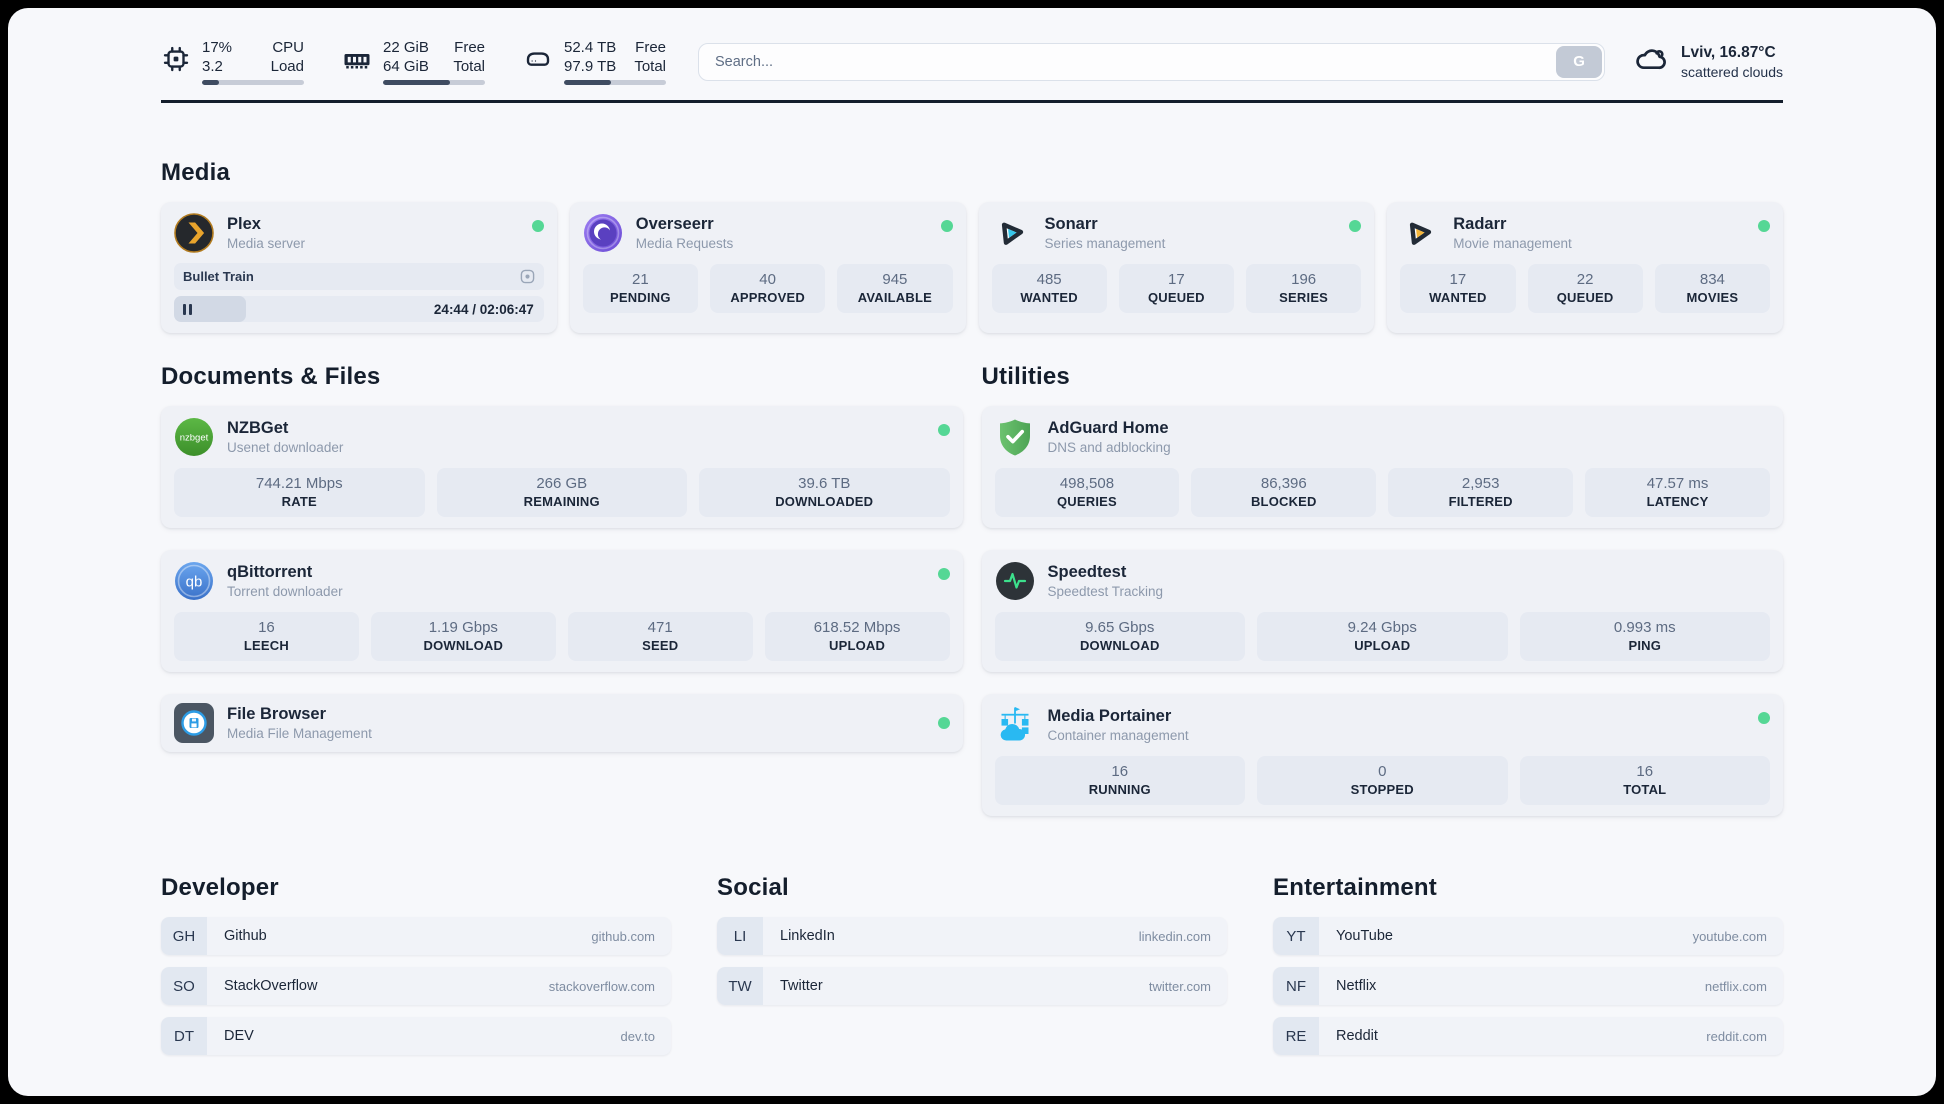  I want to click on stat-latency: 47.57 ms LATENCY, so click(1677, 492).